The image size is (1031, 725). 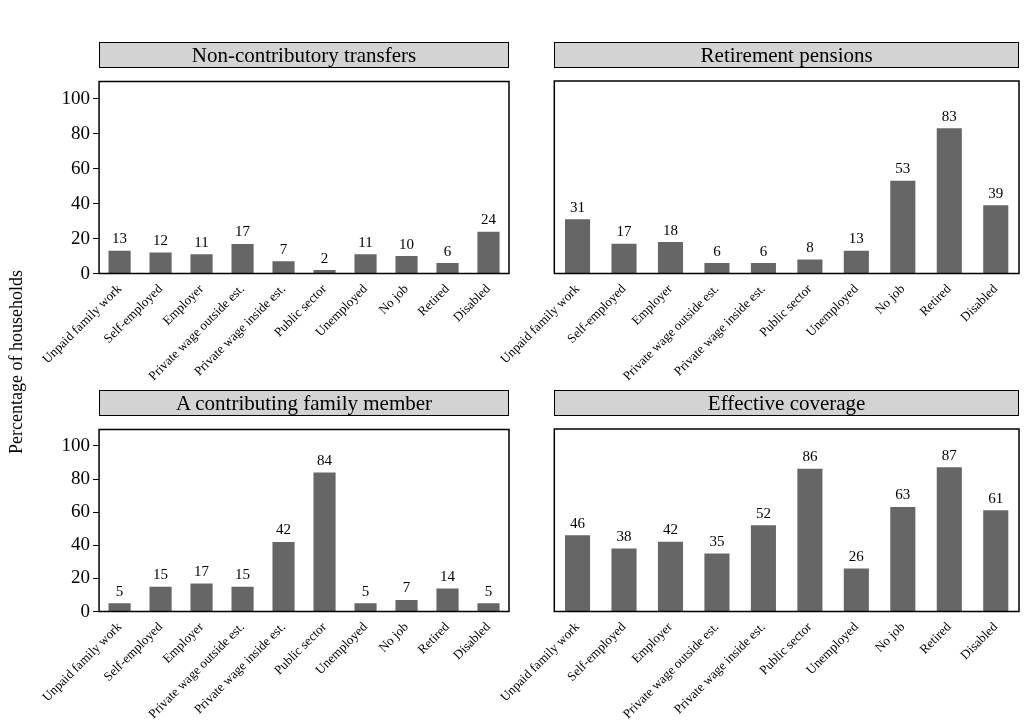 What do you see at coordinates (489, 219) in the screenshot?
I see `data-label: 24` at bounding box center [489, 219].